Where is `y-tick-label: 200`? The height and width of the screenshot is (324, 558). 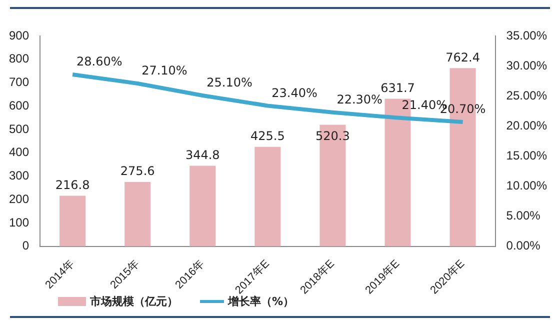 y-tick-label: 200 is located at coordinates (19, 199).